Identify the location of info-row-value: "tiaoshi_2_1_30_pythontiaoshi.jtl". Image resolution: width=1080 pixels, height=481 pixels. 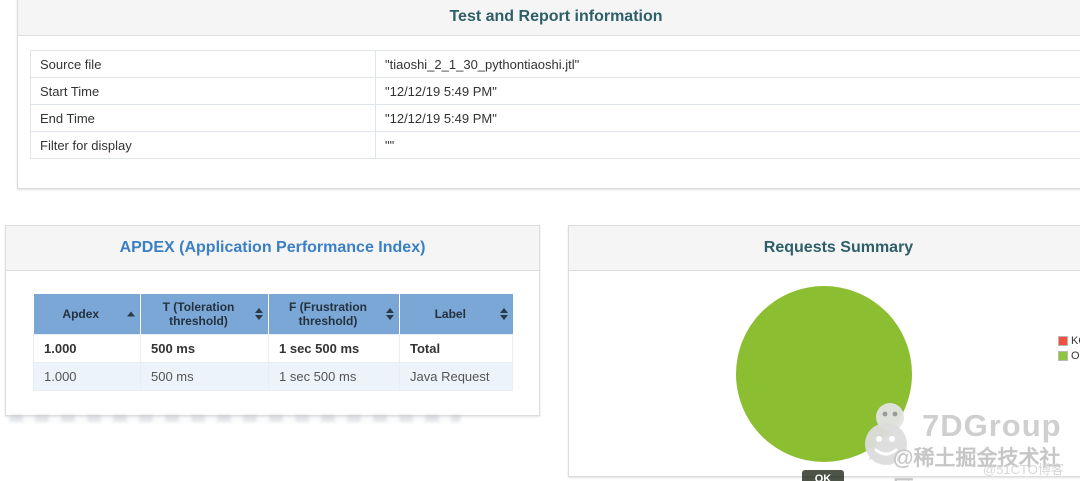
(727, 64).